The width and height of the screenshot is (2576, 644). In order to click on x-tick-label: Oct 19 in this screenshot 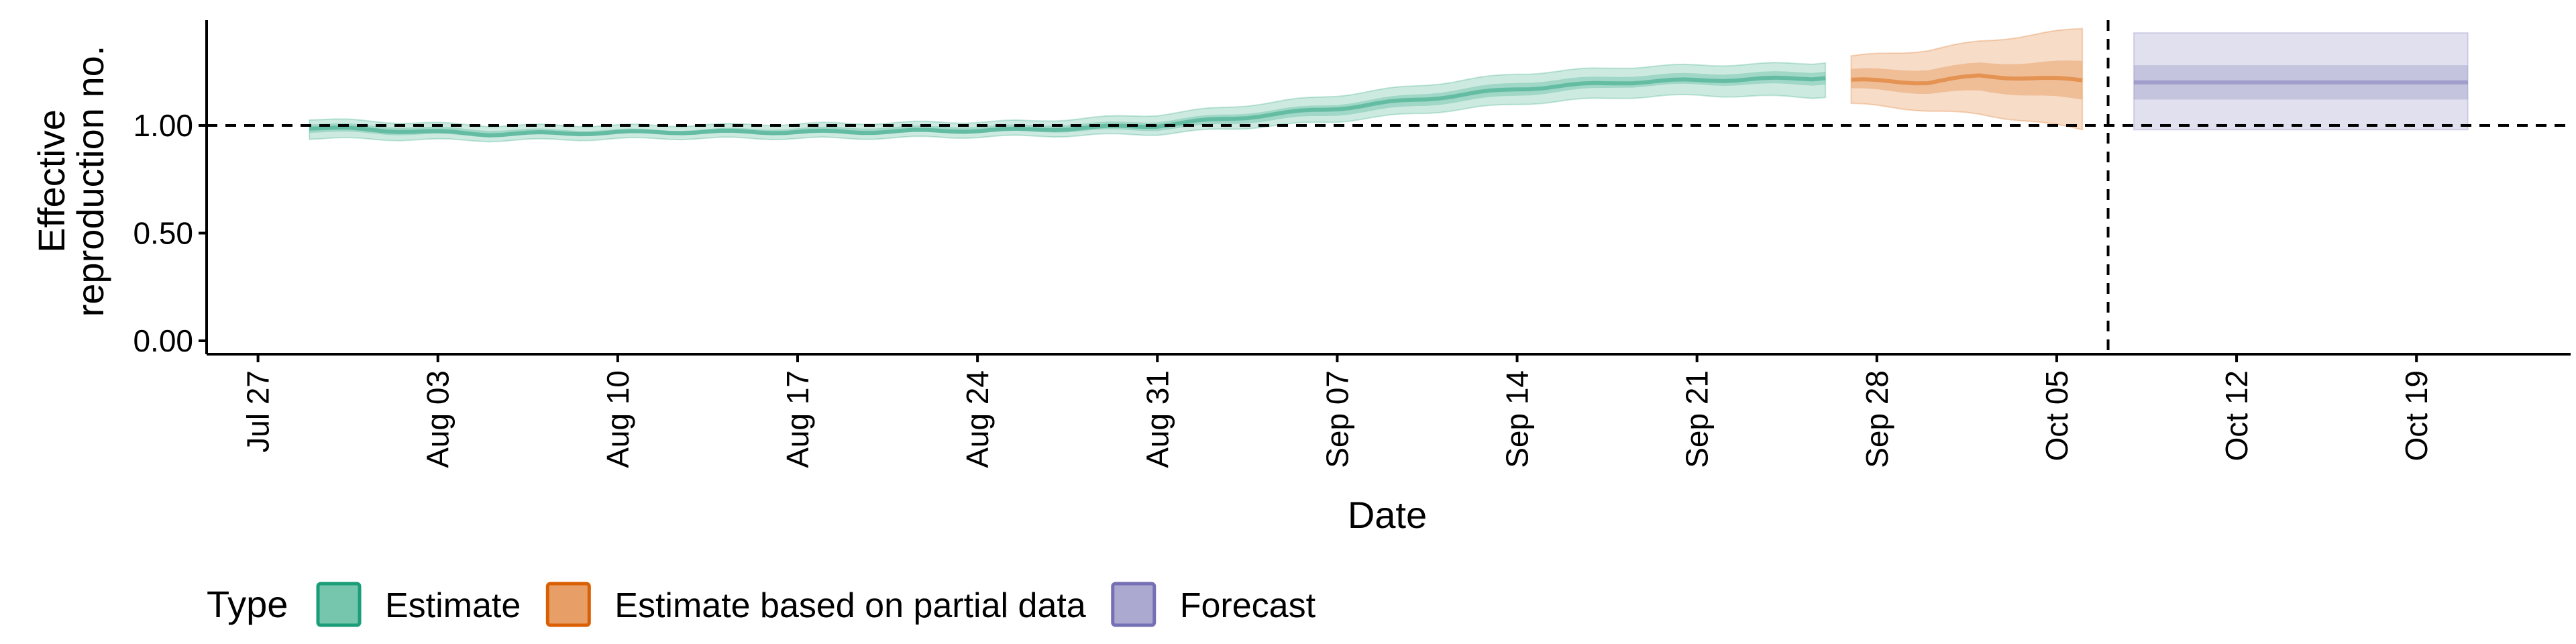, I will do `click(2416, 416)`.